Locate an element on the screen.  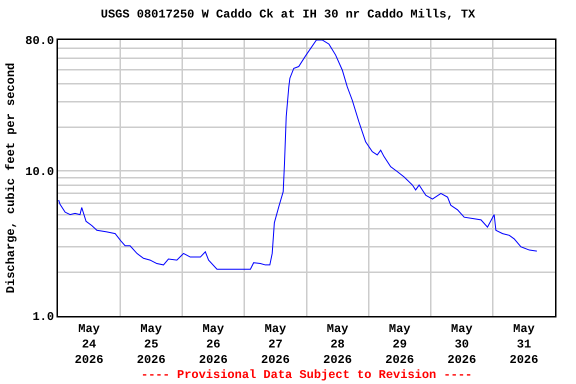
x-tick-label: May 29 2026 is located at coordinates (399, 345).